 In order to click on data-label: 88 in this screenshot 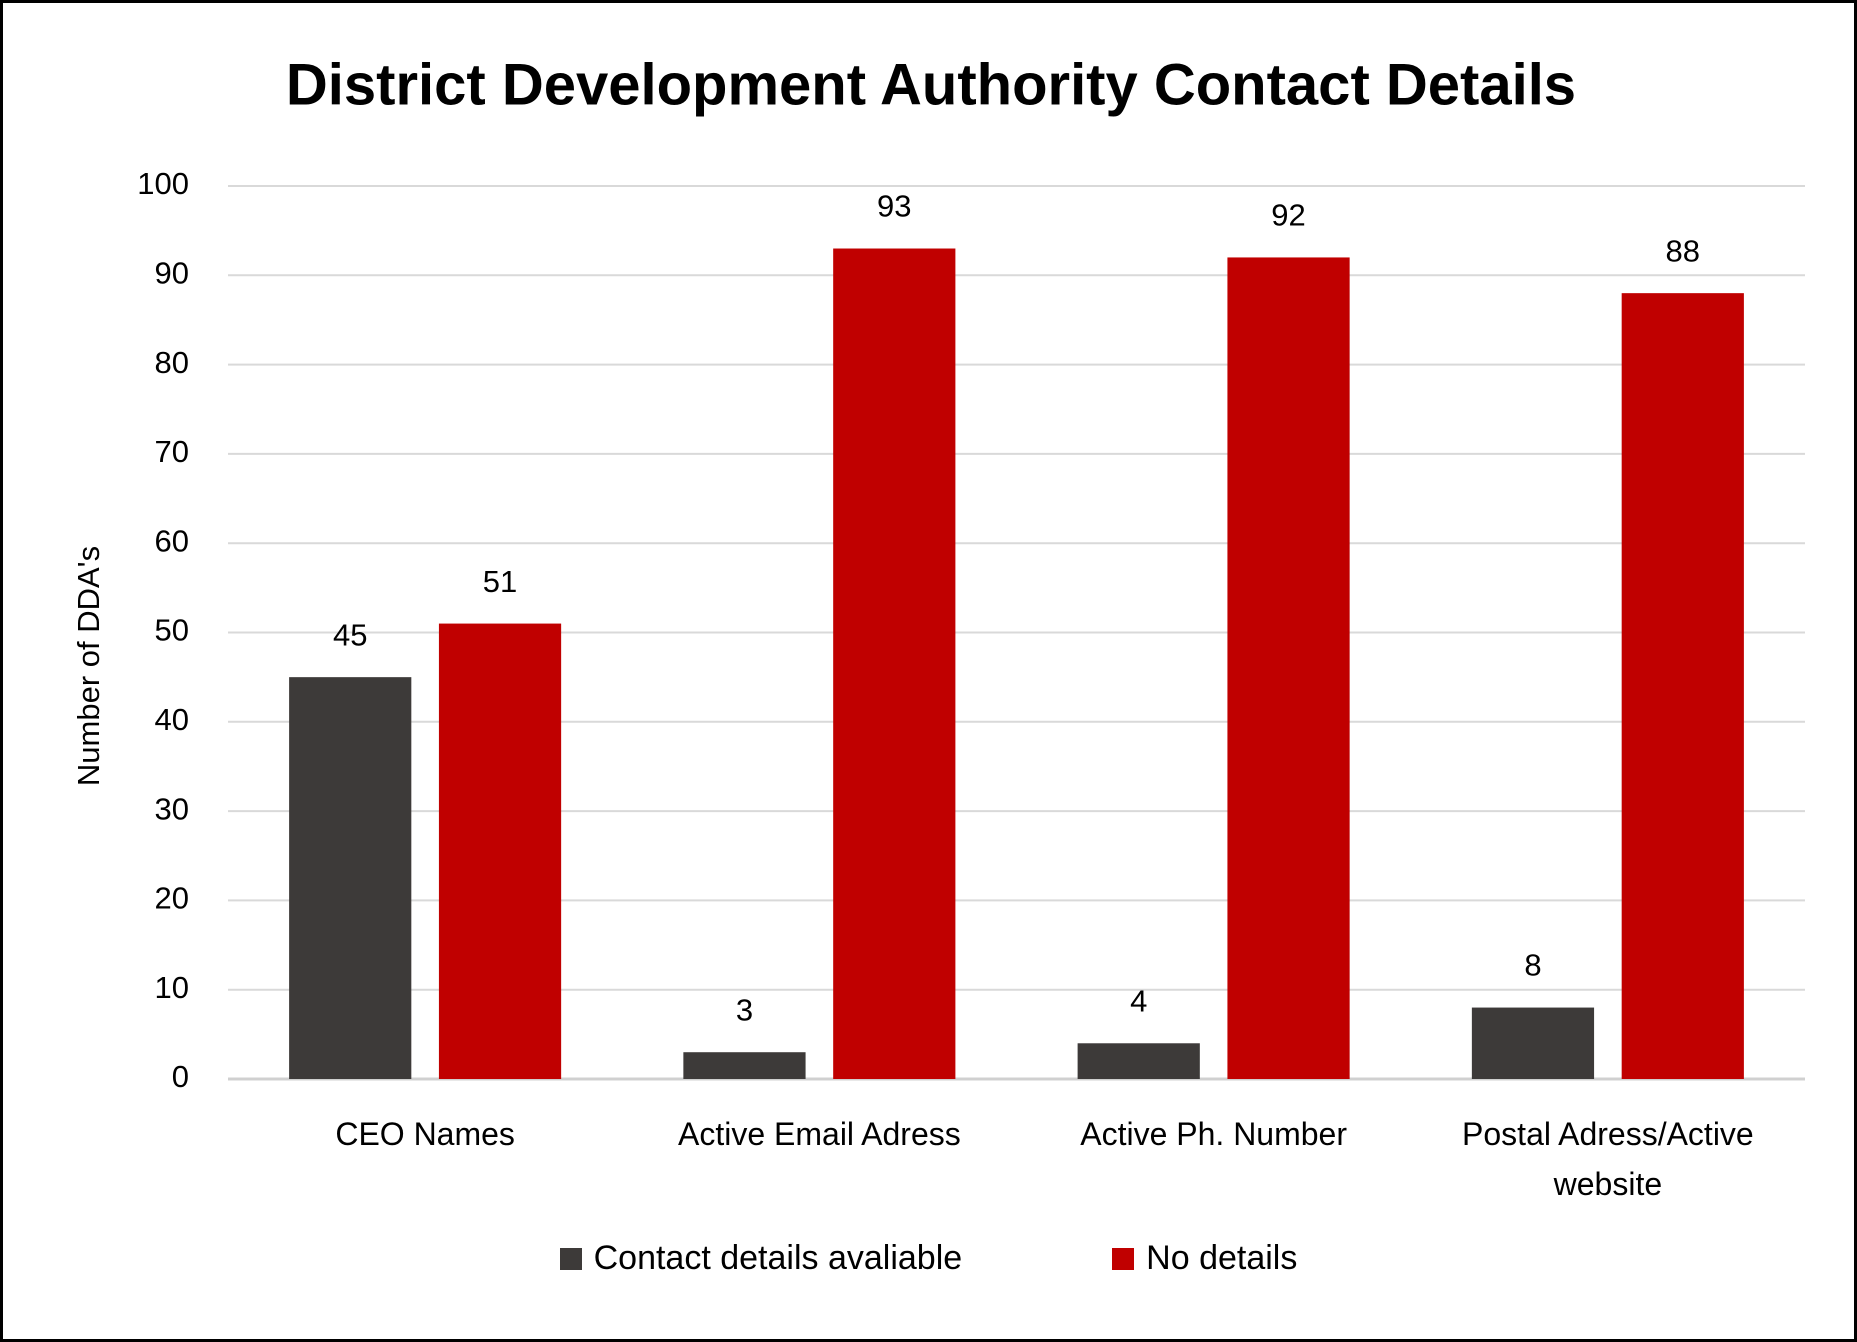, I will do `click(1683, 250)`.